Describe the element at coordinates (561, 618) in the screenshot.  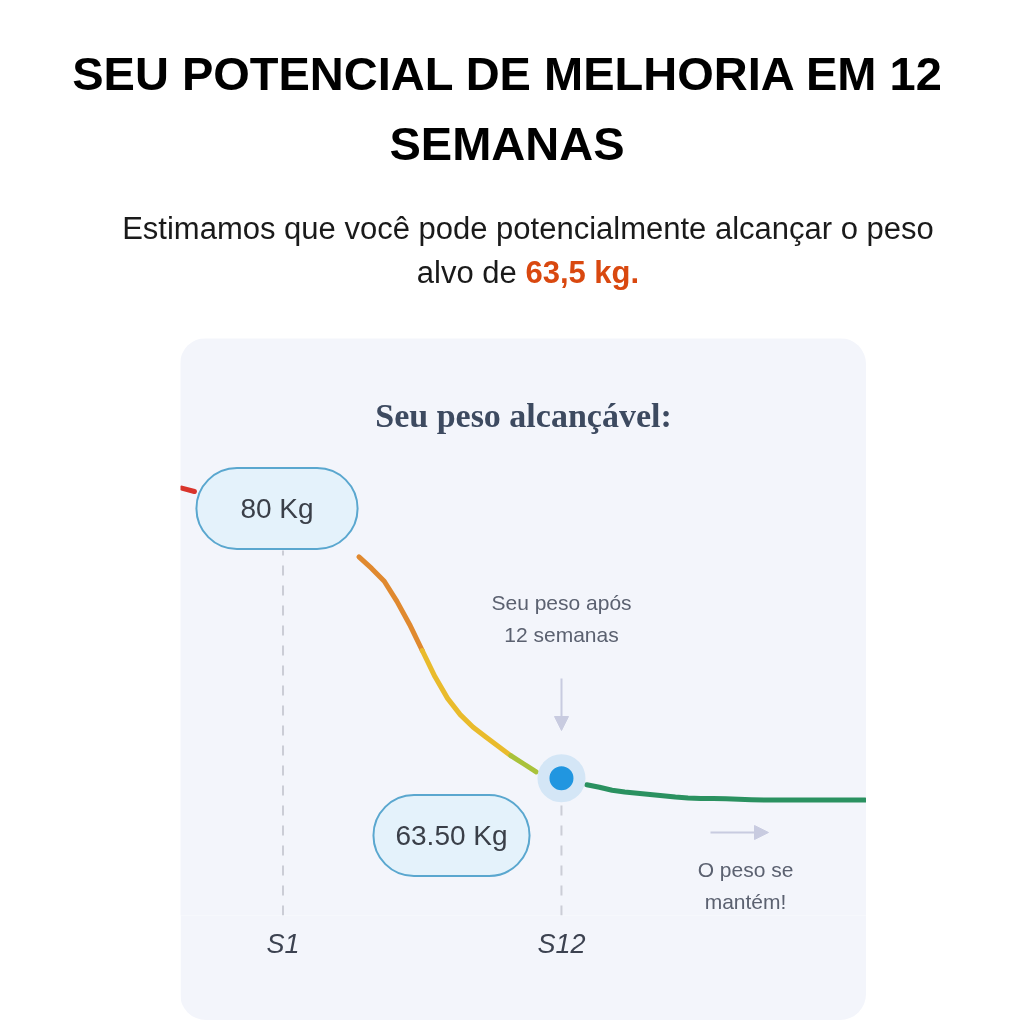
I see `annotation: Seu peso após 12 semanas` at that location.